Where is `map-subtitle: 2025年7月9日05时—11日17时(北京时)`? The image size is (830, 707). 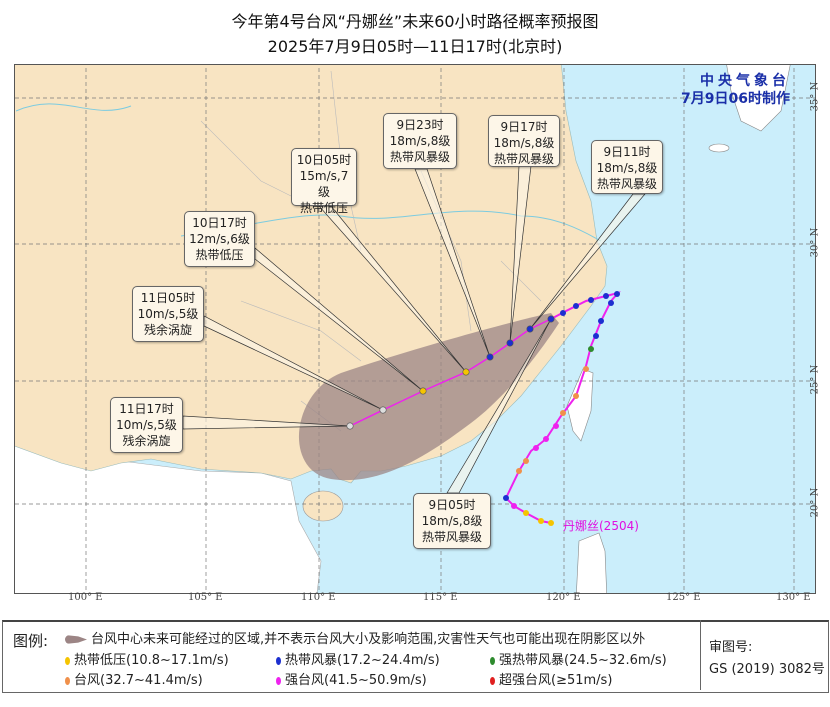
map-subtitle: 2025年7月9日05时—11日17时(北京时) is located at coordinates (415, 46).